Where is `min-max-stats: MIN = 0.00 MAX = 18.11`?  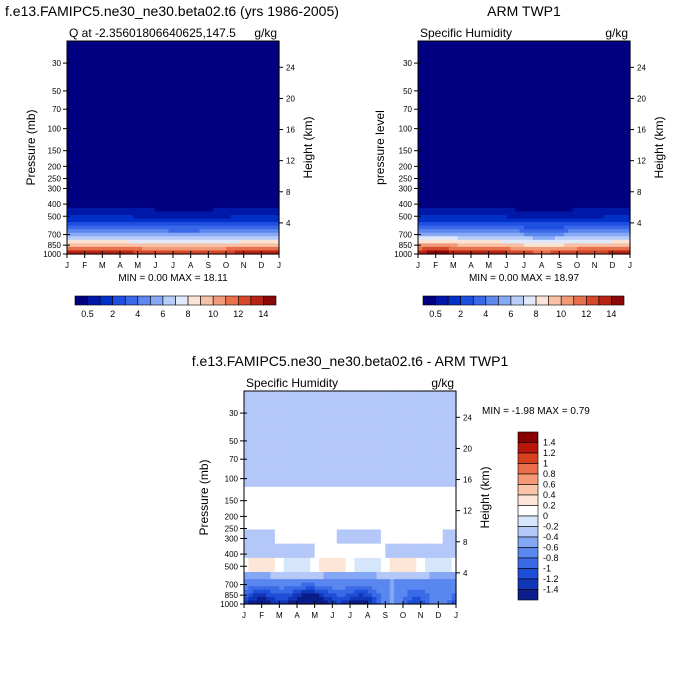 min-max-stats: MIN = 0.00 MAX = 18.11 is located at coordinates (173, 278).